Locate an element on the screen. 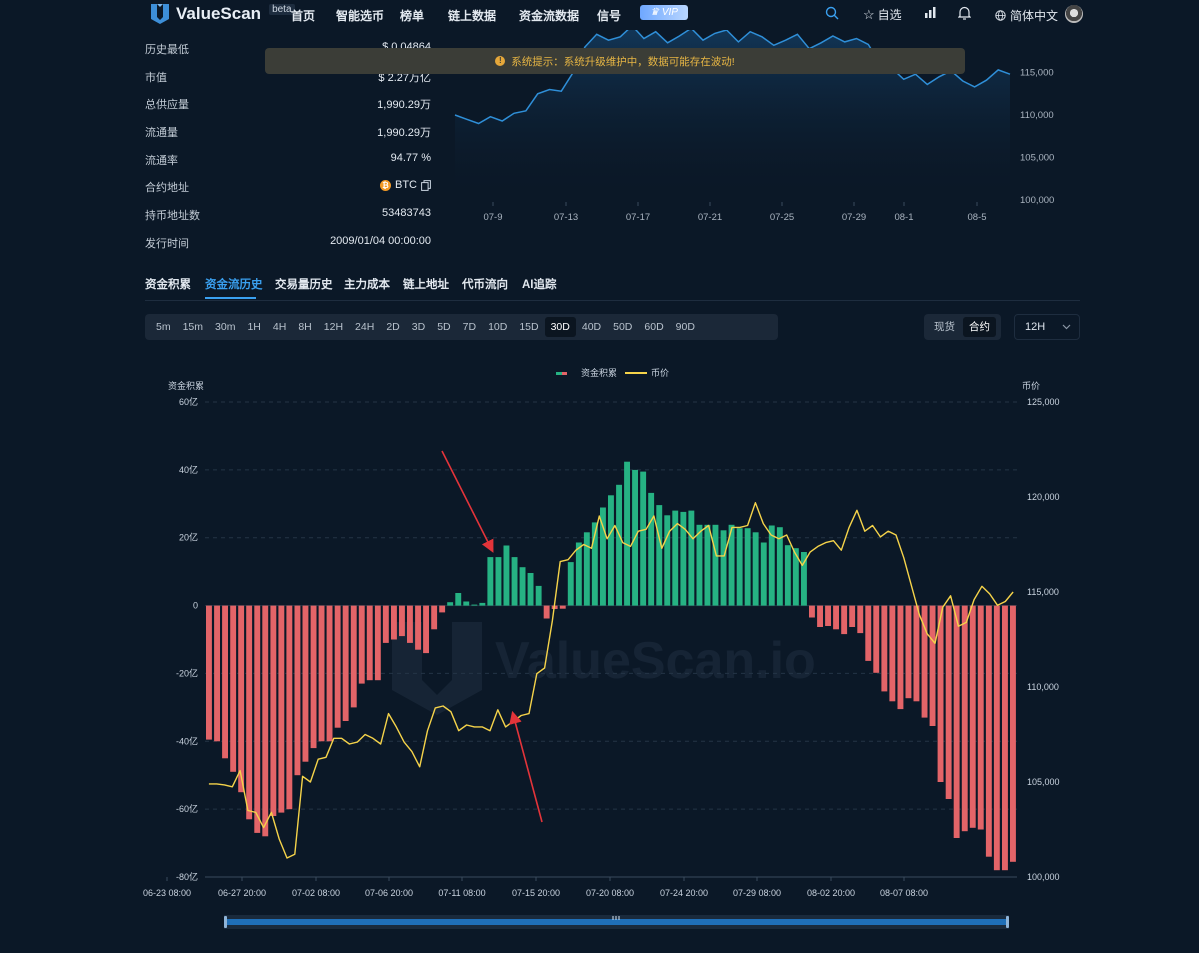 This screenshot has width=1199, height=953. legend-swatch-price is located at coordinates (636, 373).